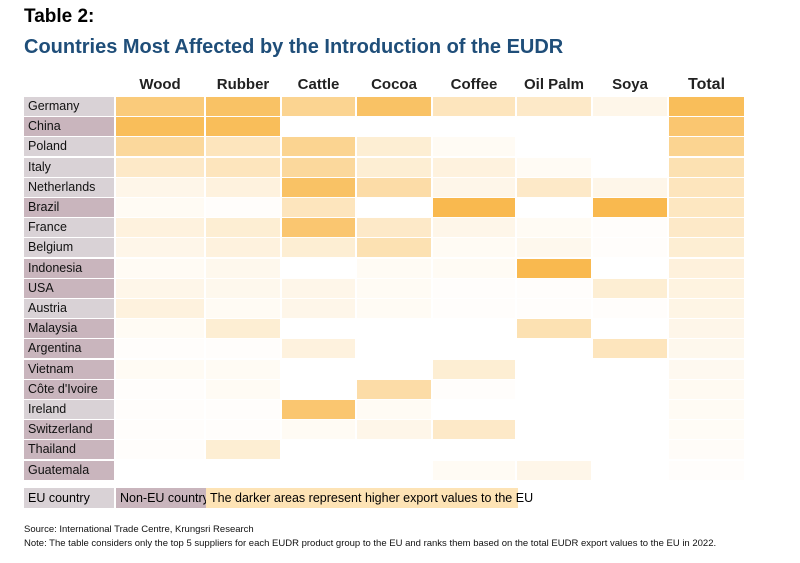  I want to click on heat-cell-vietnam-cocoa, so click(394, 369).